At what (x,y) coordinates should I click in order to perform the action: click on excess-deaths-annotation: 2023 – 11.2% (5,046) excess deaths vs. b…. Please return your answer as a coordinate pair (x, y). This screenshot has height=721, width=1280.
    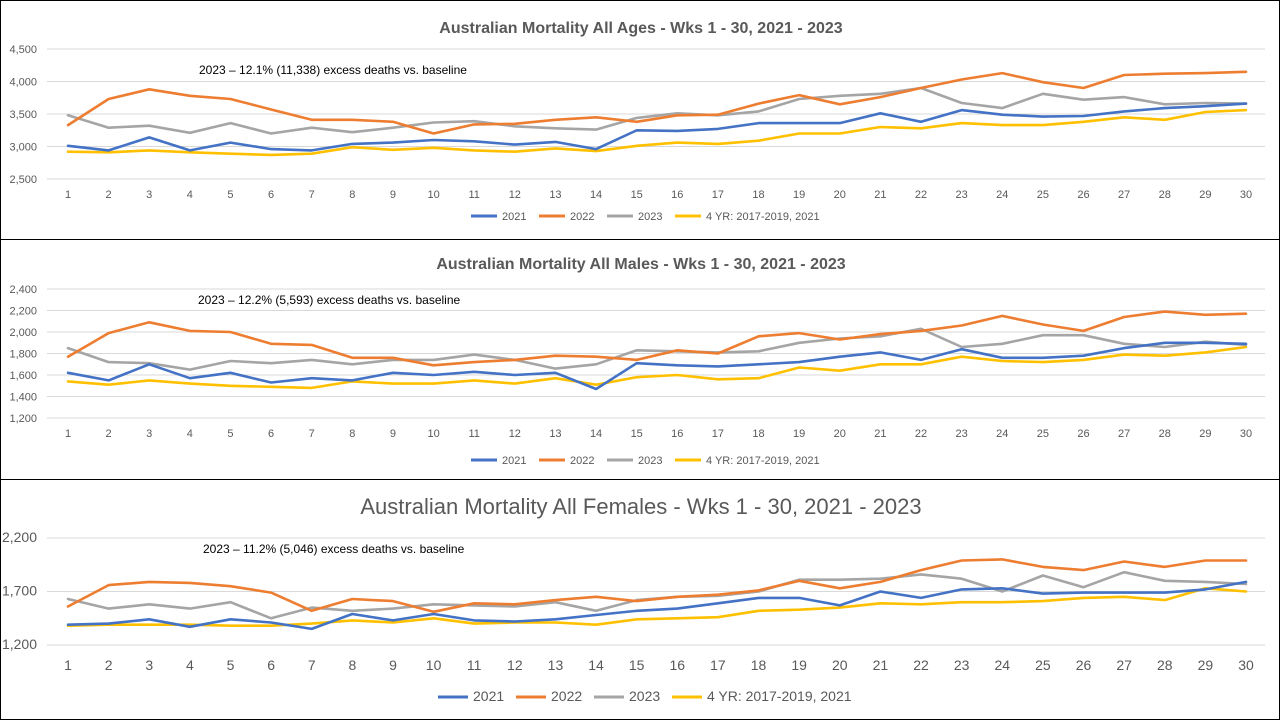
    Looking at the image, I should click on (334, 549).